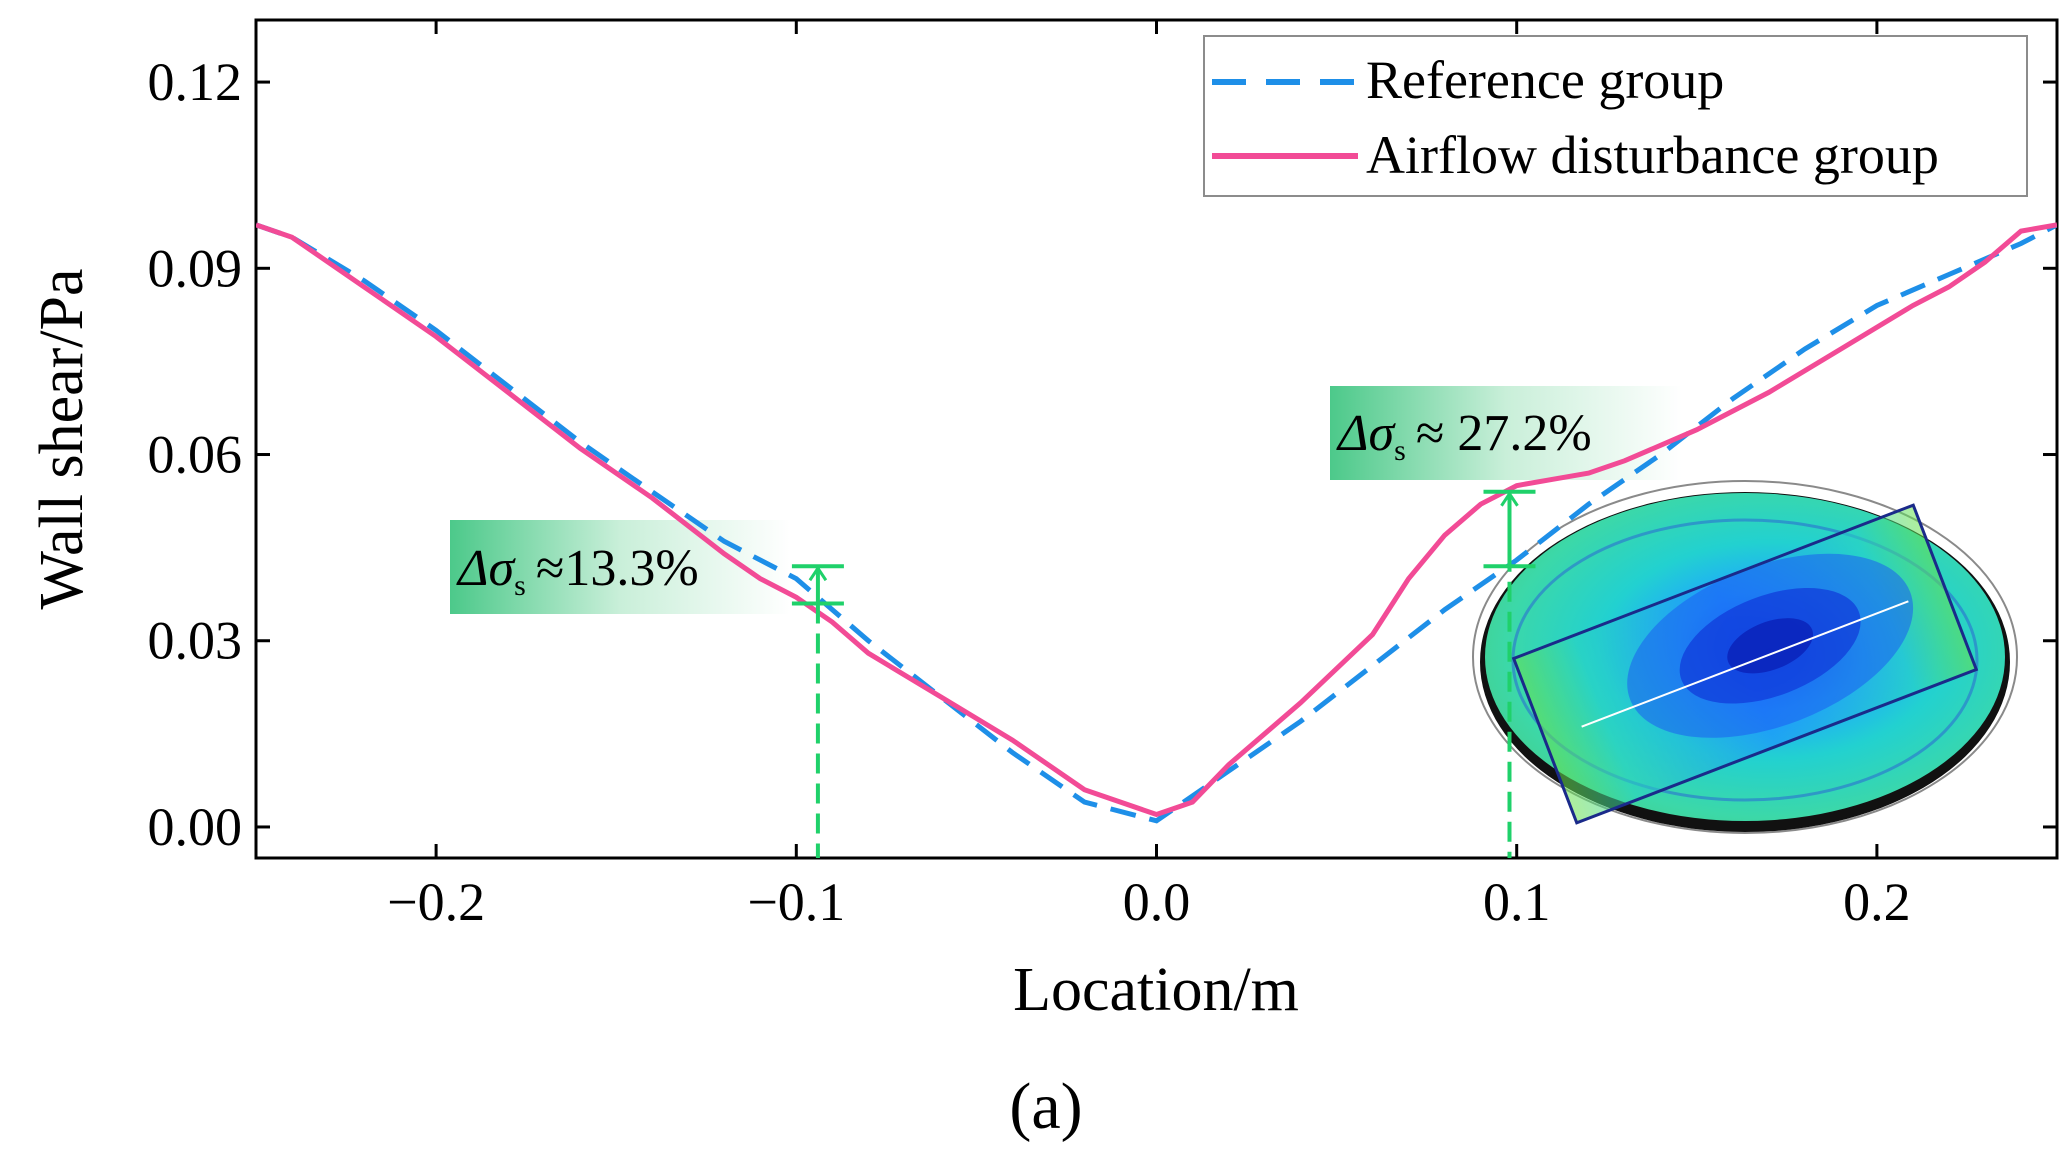 The image size is (2072, 1158). What do you see at coordinates (486, 568) in the screenshot?
I see `annotation-left-symbol: Δσ` at bounding box center [486, 568].